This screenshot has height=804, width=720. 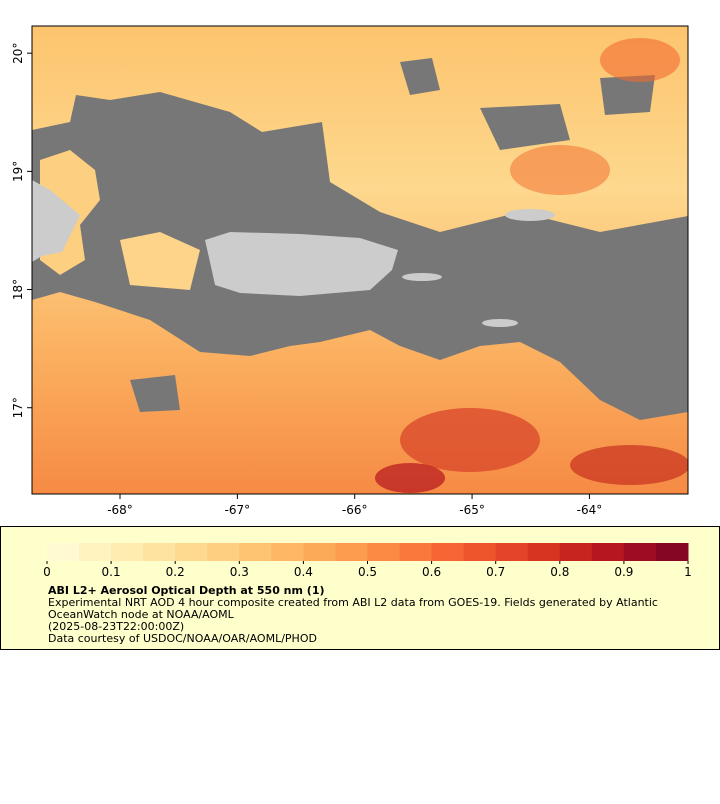 What do you see at coordinates (590, 510) in the screenshot?
I see `lon-tick-label: -64°` at bounding box center [590, 510].